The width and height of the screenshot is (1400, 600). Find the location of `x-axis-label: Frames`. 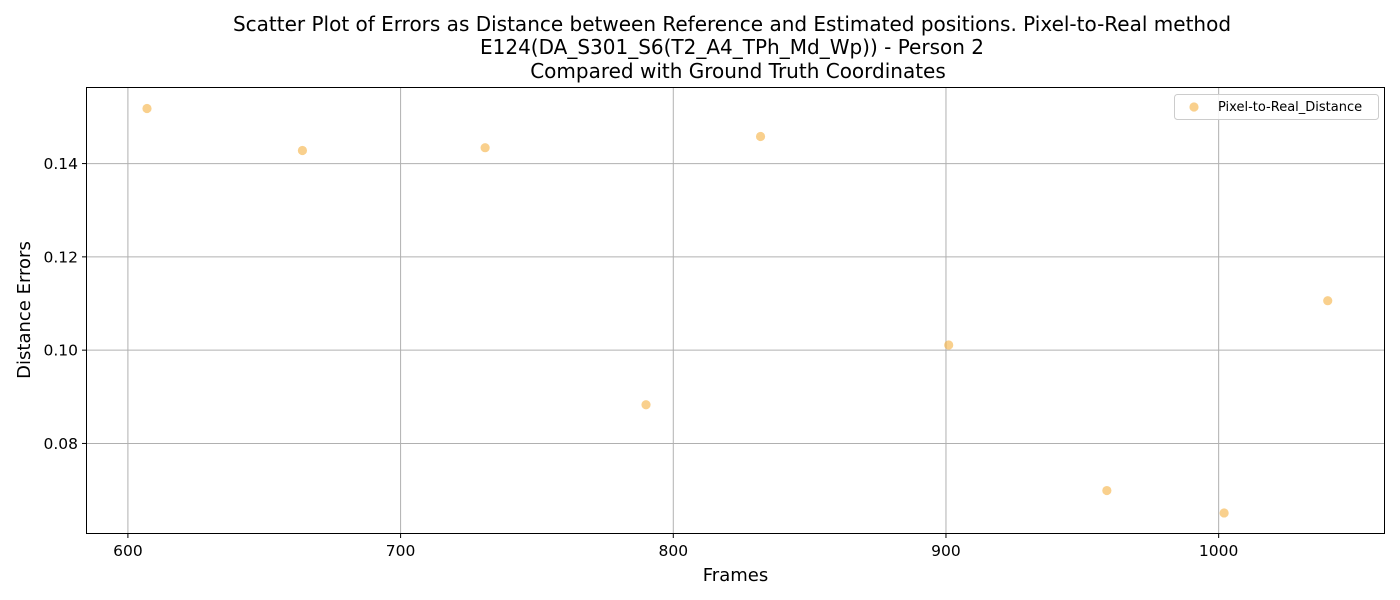

x-axis-label: Frames is located at coordinates (735, 575).